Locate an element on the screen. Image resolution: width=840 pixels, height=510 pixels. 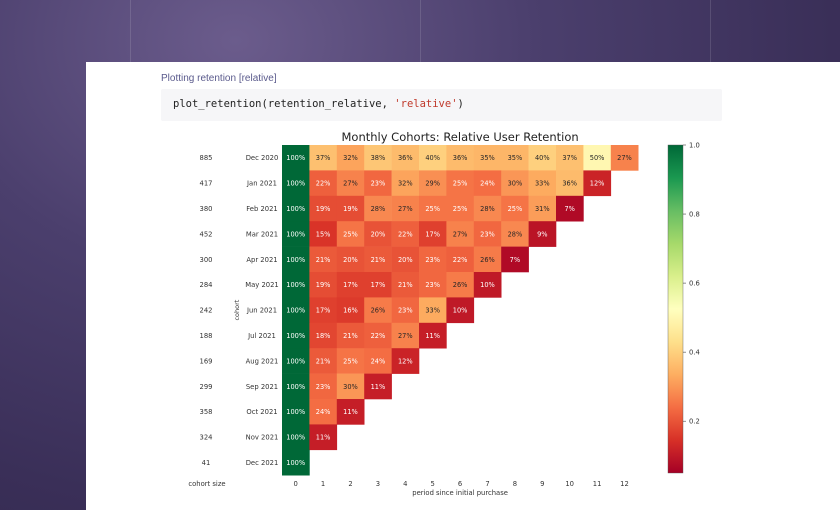
cell-label: 30% is located at coordinates (350, 387).